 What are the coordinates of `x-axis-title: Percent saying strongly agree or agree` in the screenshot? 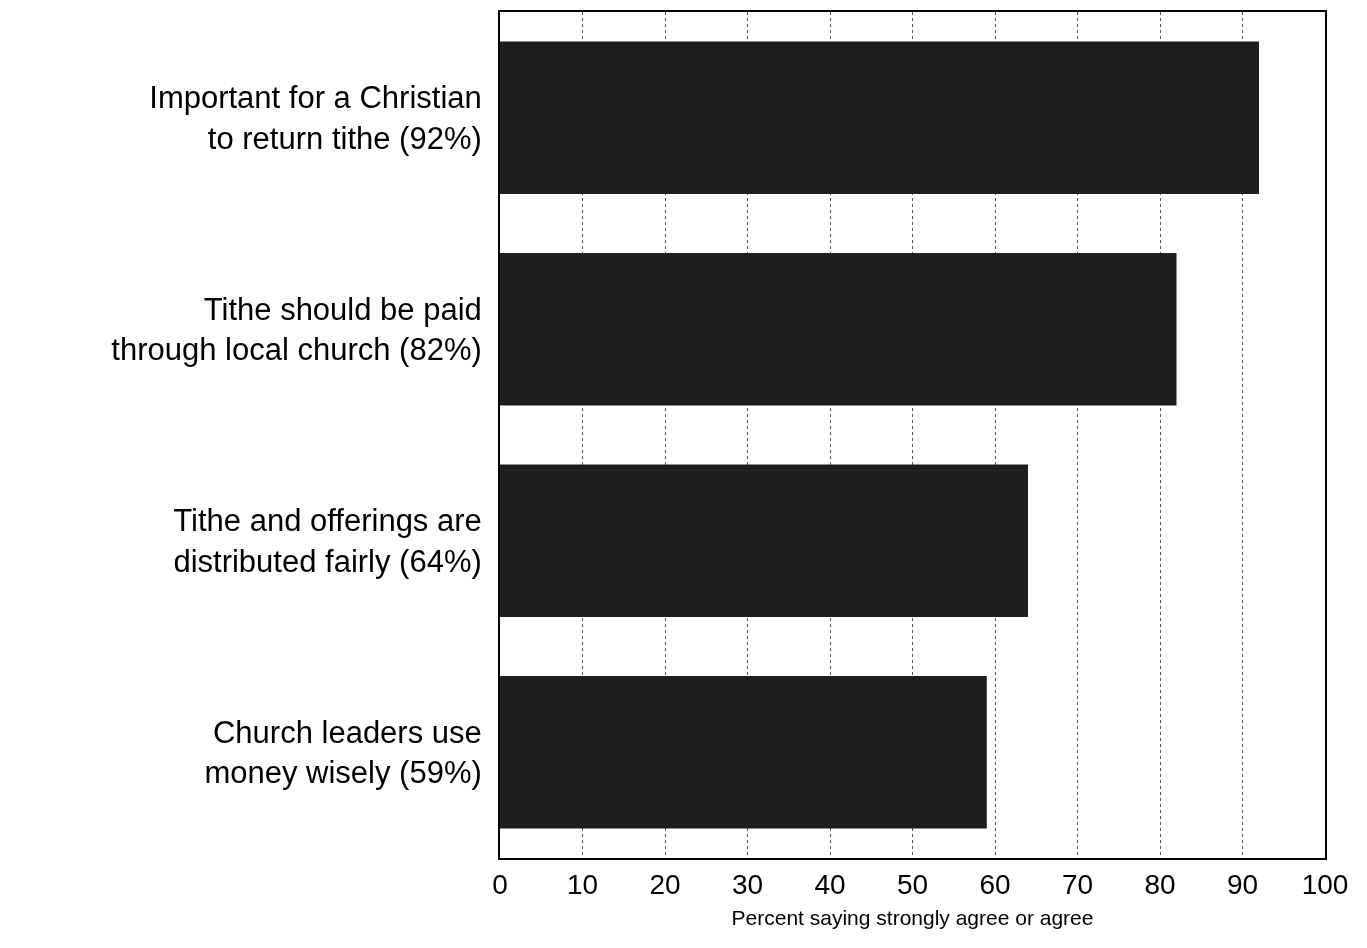 It's located at (912, 918).